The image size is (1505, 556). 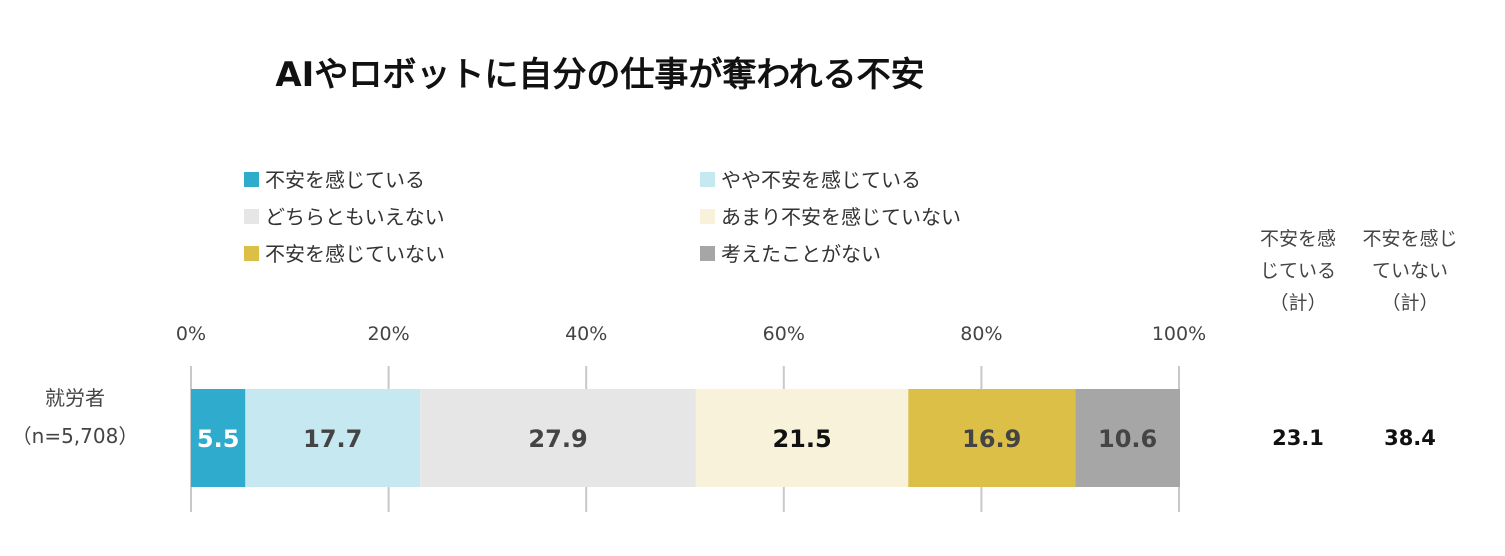 I want to click on x-tick-label: 80%, so click(x=981, y=334).